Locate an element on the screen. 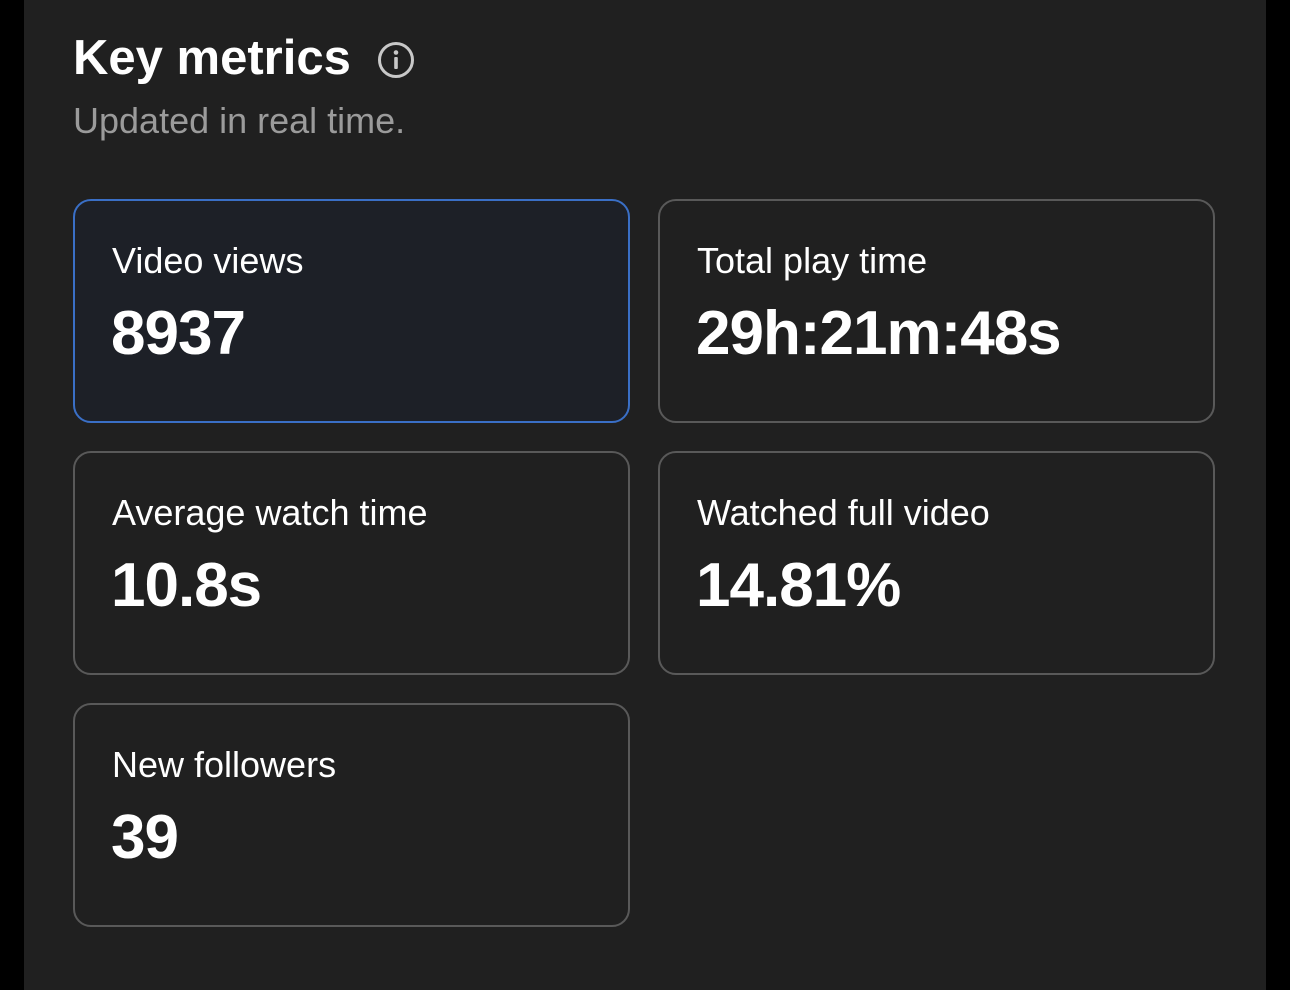  metric-value: 14.81% is located at coordinates (798, 585).